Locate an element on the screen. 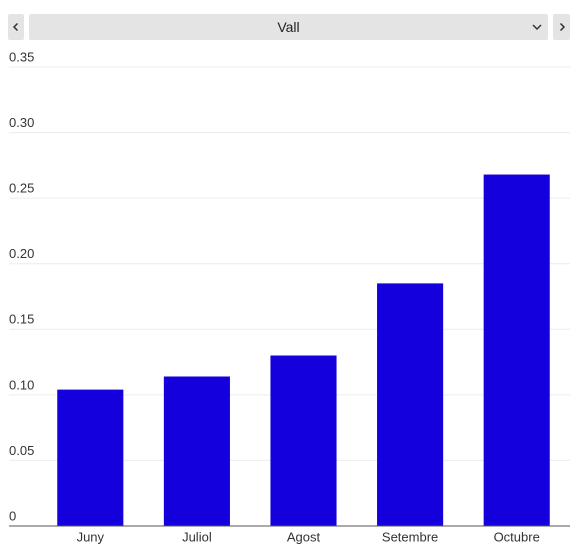 Image resolution: width=578 pixels, height=553 pixels. y-tick-label: 0.05 is located at coordinates (21, 450).